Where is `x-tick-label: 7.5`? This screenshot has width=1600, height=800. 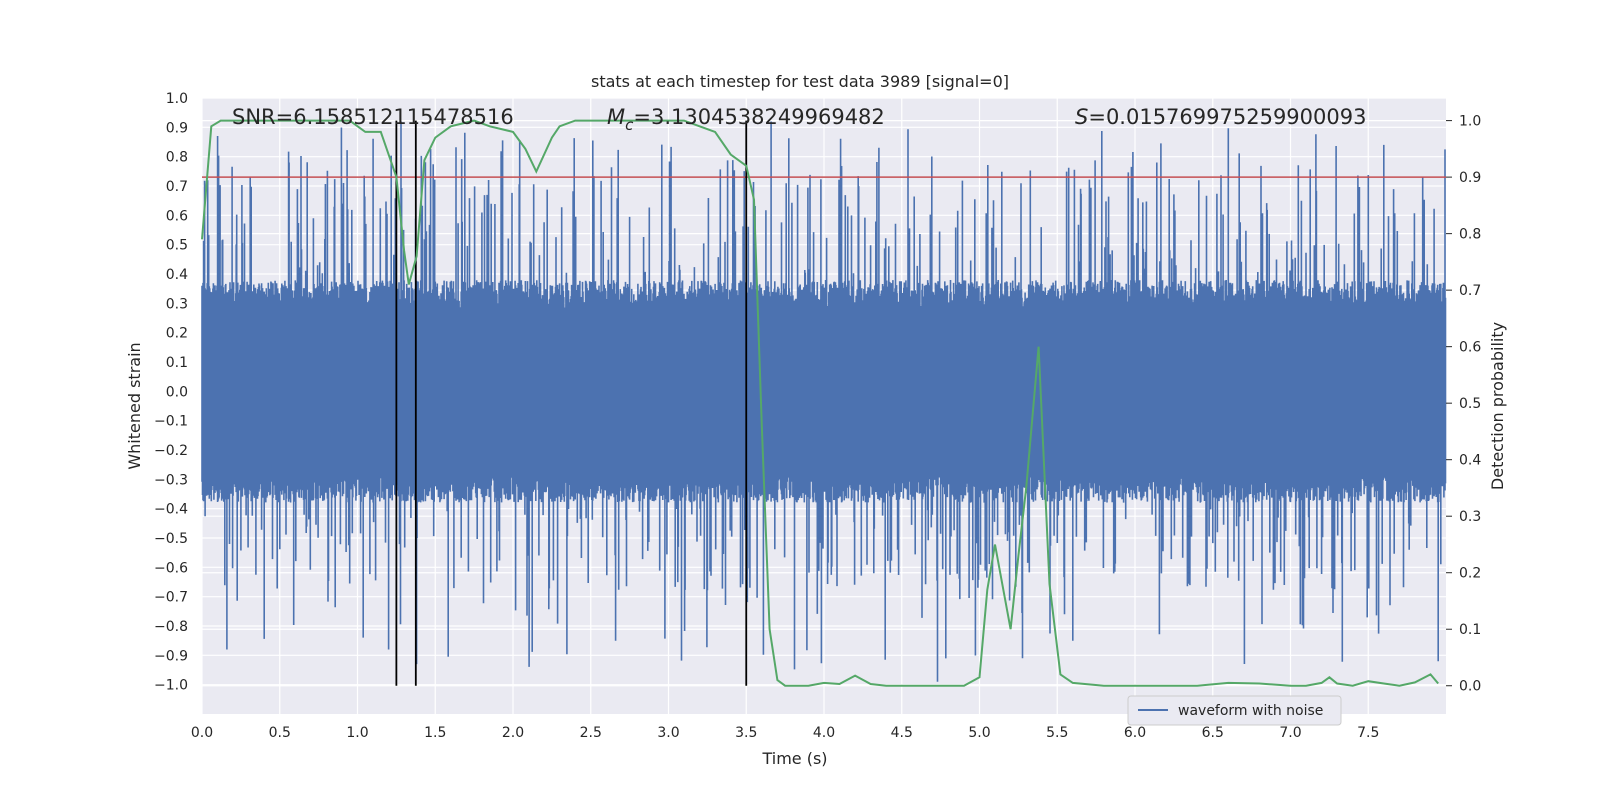
x-tick-label: 7.5 is located at coordinates (1368, 733).